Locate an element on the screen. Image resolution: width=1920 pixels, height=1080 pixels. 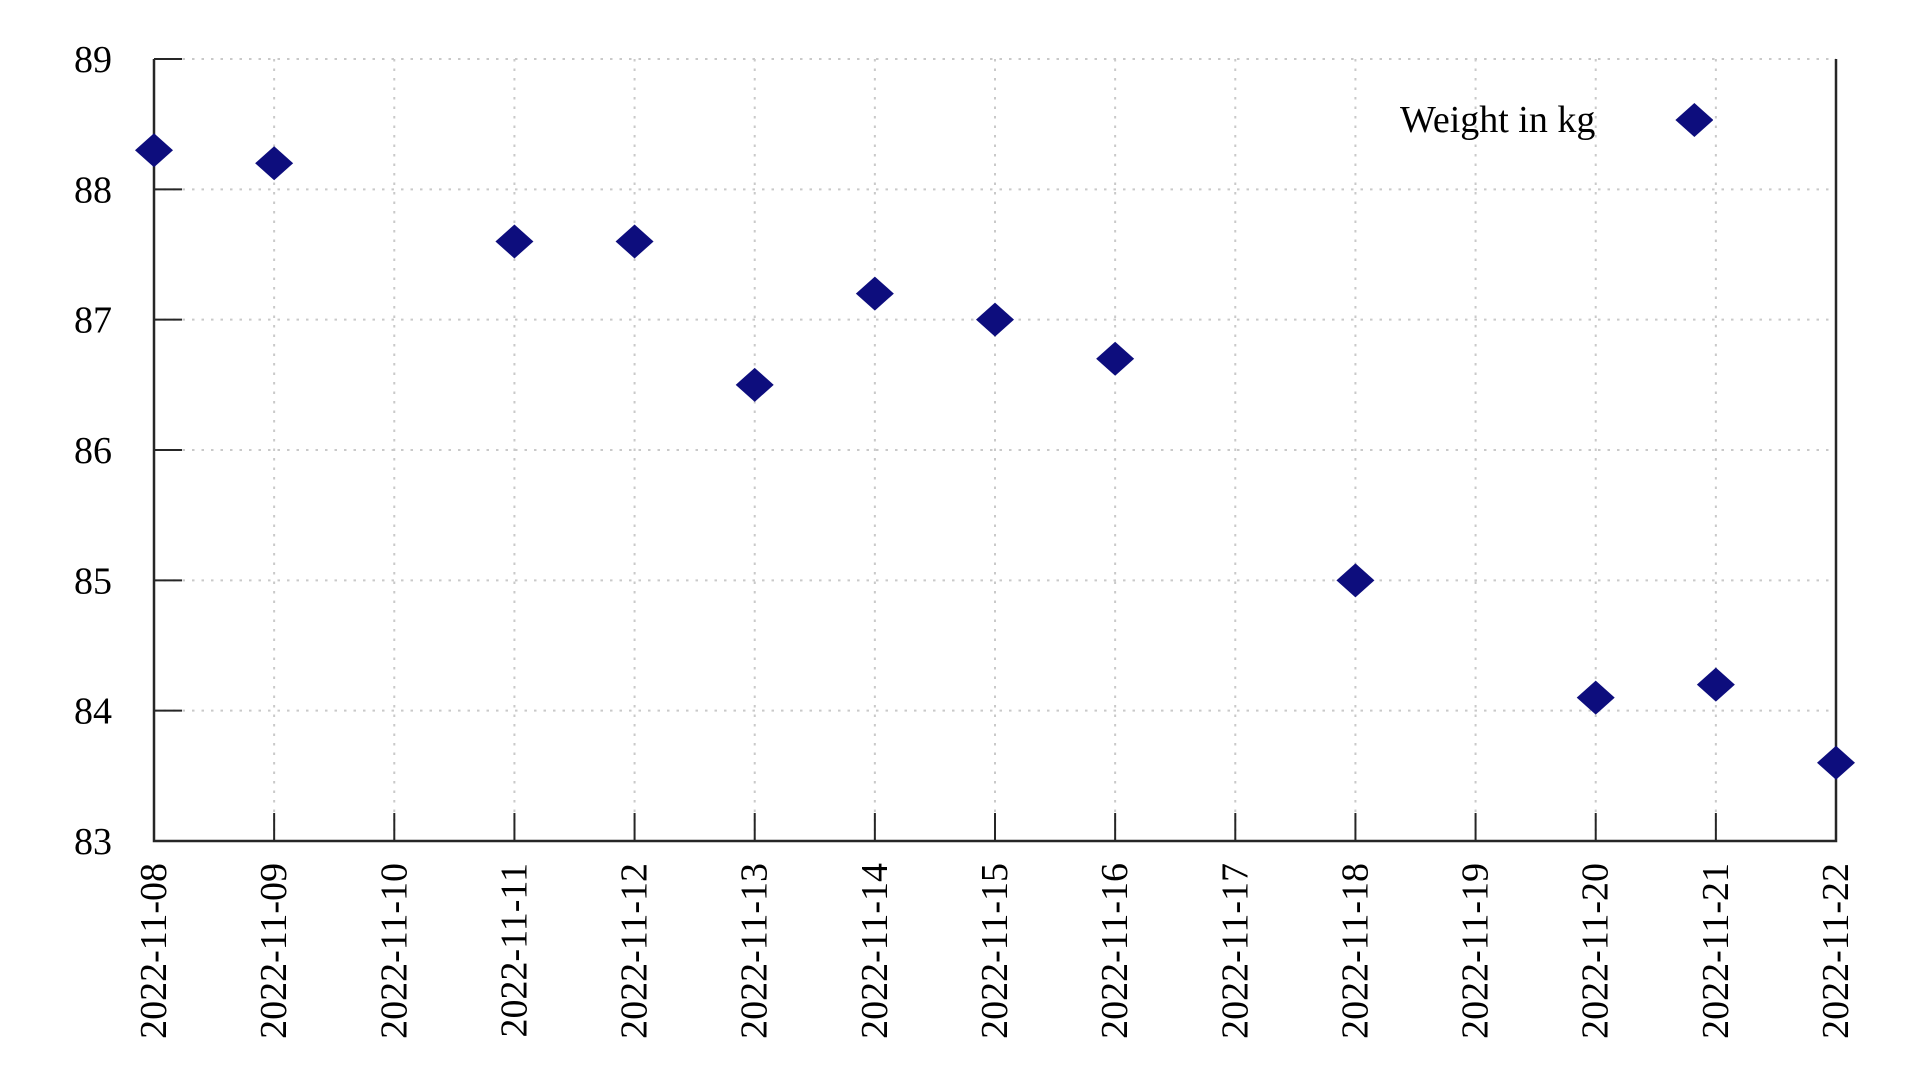
y-tick-label: 87 is located at coordinates (93, 321).